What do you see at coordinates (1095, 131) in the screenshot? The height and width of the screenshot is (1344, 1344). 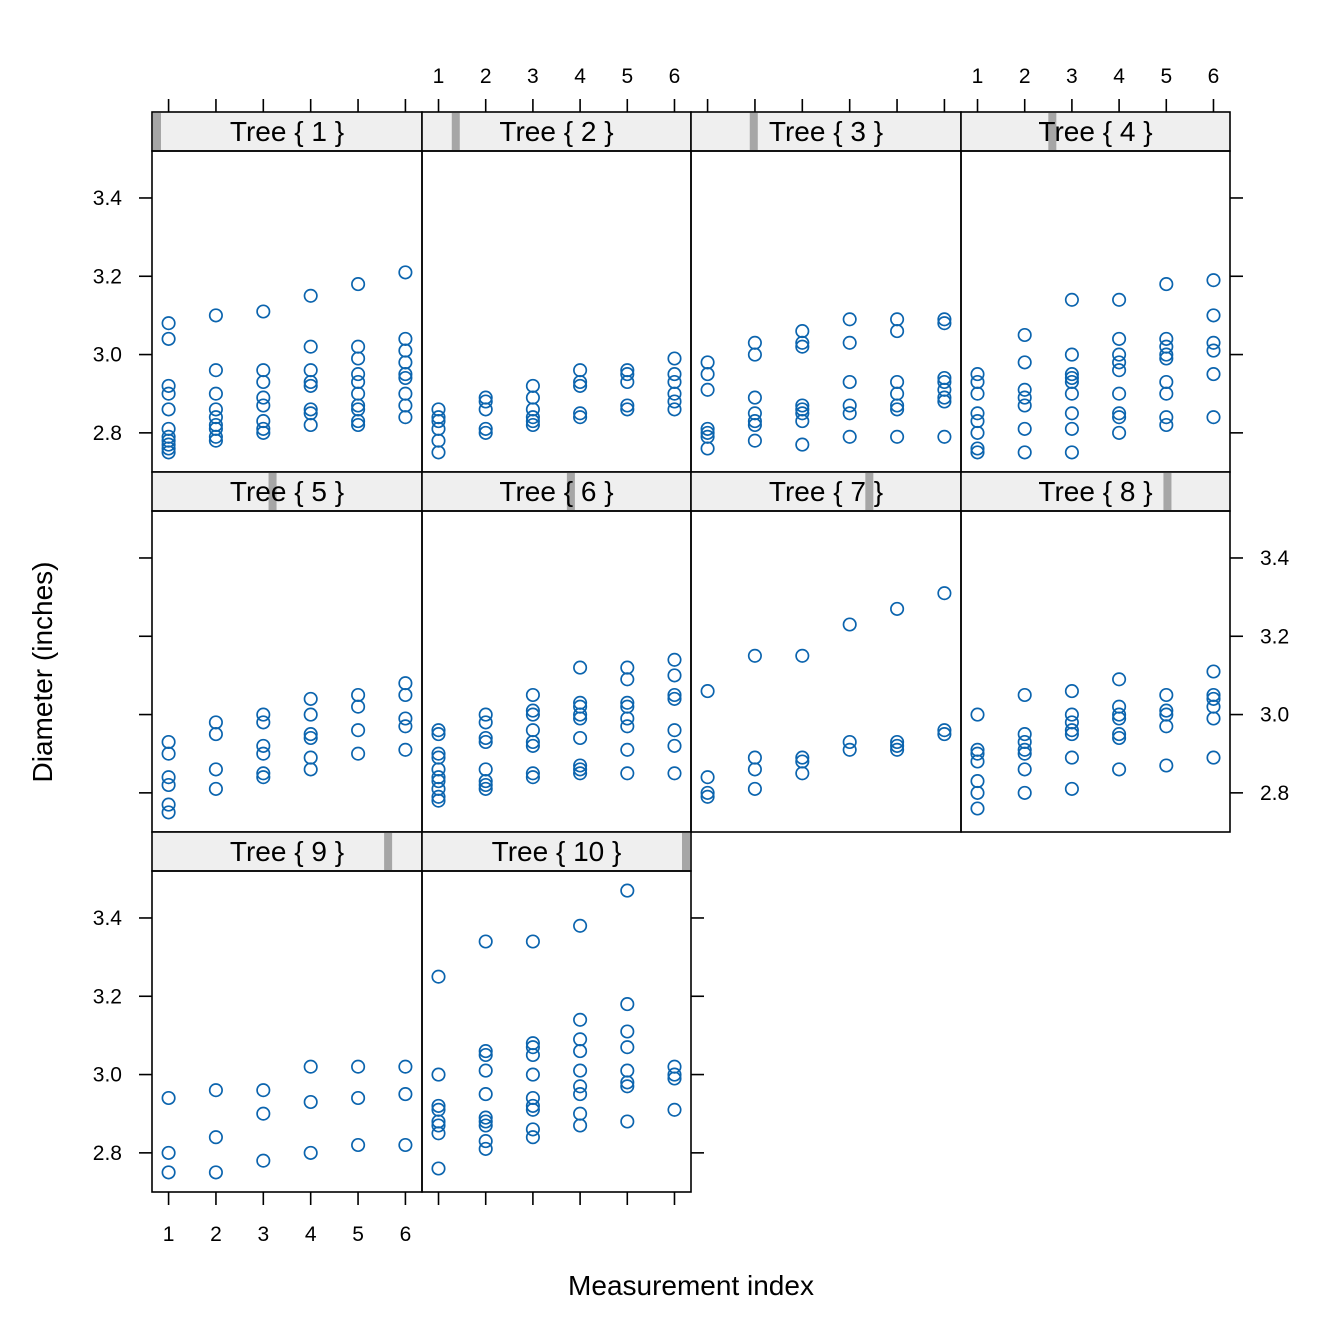 I see `strip-label: Tree { 4 }` at bounding box center [1095, 131].